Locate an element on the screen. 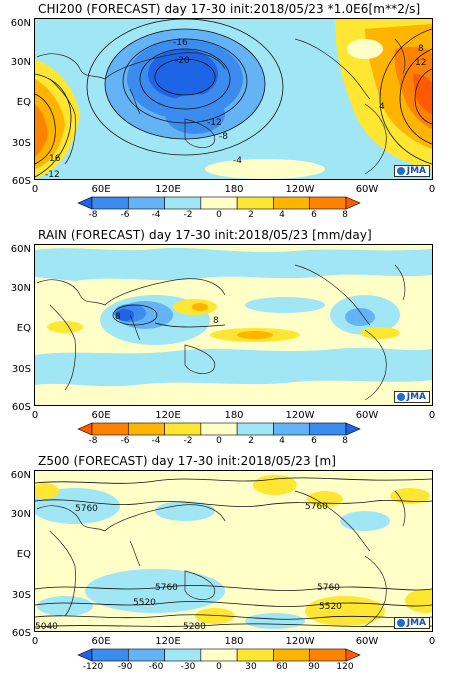 The image size is (457, 677). colorbar-label: -60 is located at coordinates (156, 667).